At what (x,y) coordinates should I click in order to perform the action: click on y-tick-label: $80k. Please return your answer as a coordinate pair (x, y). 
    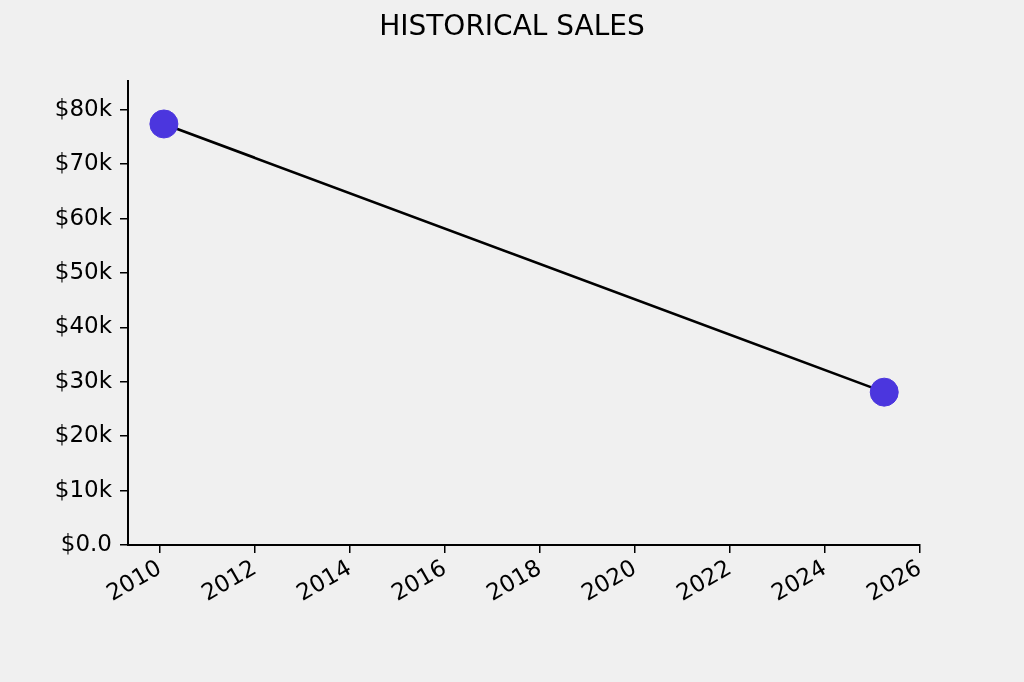
    Looking at the image, I should click on (83, 107).